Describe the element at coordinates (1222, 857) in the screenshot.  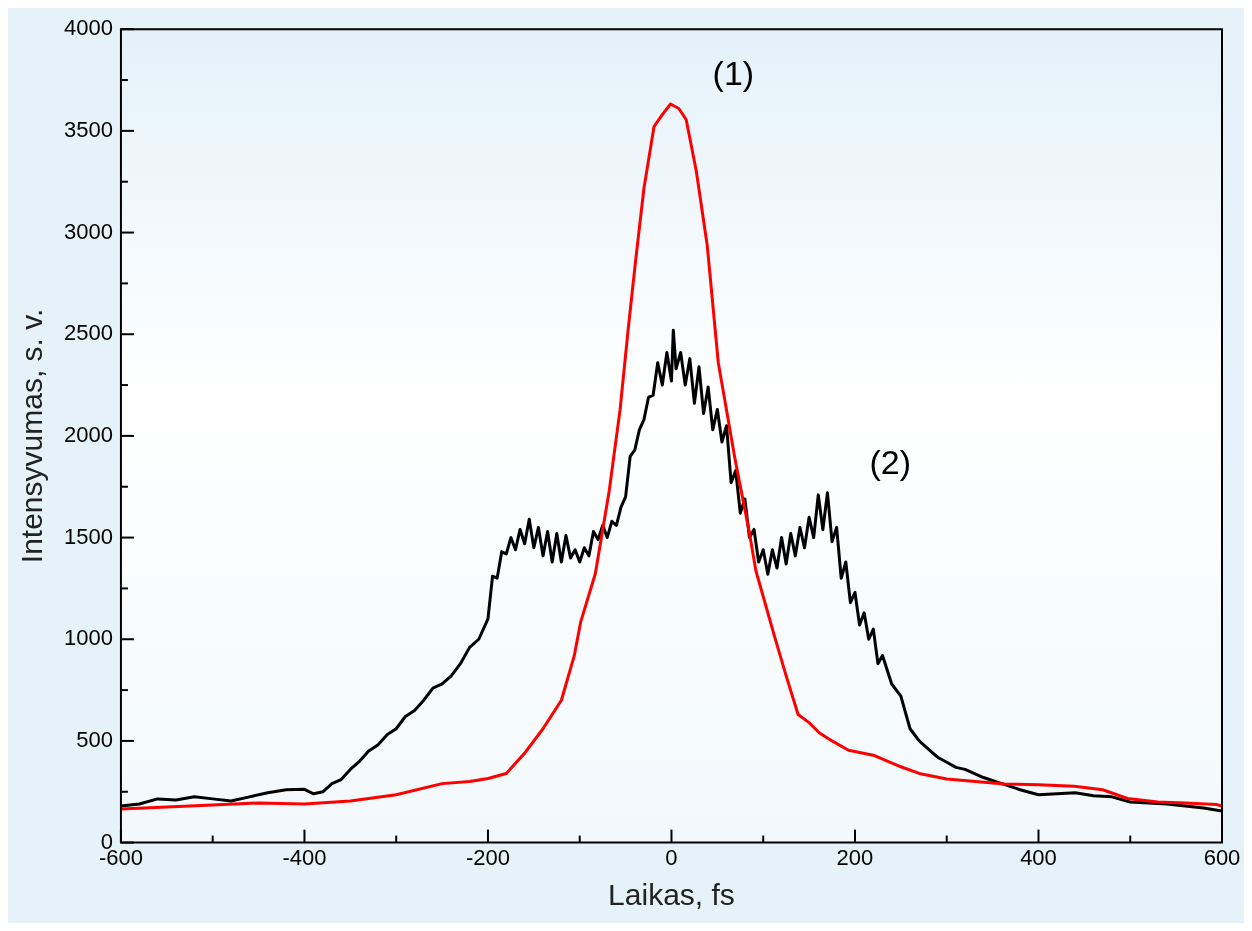
I see `x-tick-label: 600` at that location.